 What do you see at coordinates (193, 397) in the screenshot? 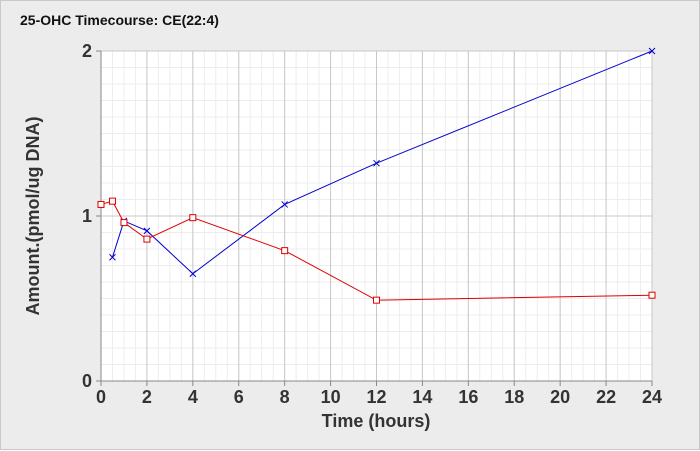
I see `x-tick-label: 4` at bounding box center [193, 397].